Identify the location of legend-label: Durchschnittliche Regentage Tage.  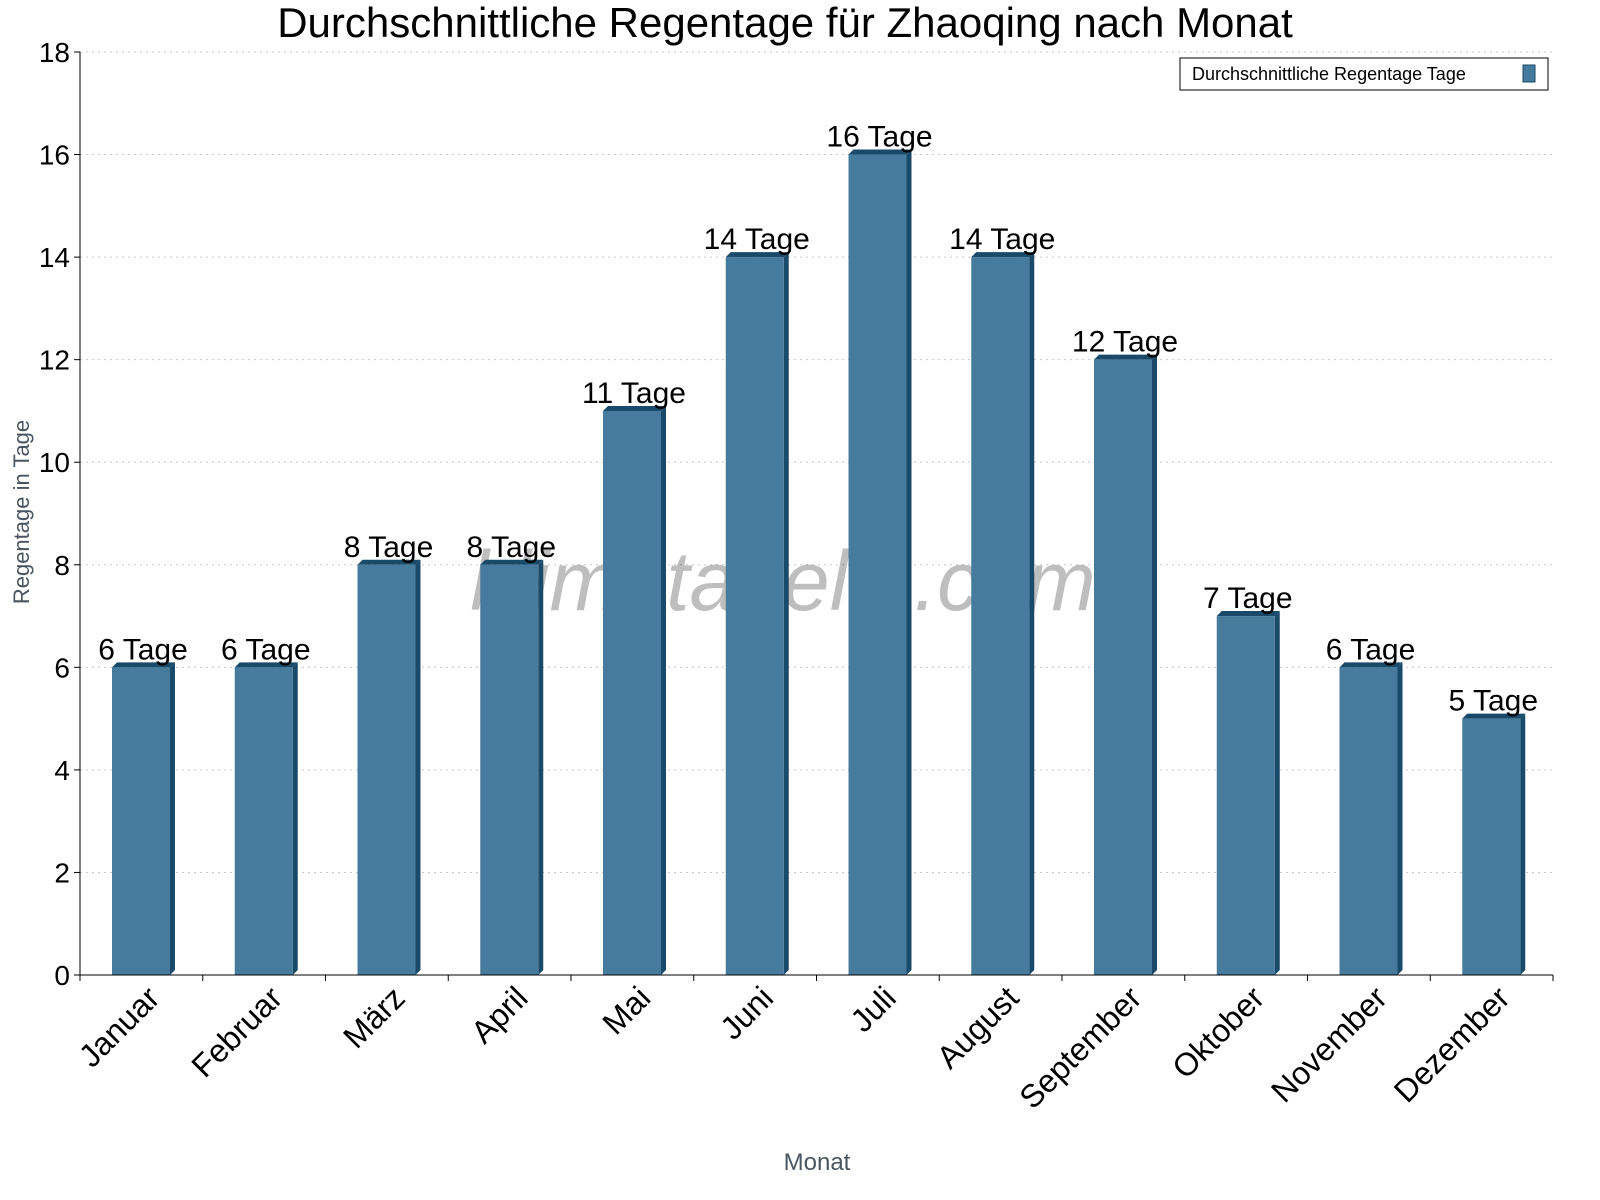
(1329, 74).